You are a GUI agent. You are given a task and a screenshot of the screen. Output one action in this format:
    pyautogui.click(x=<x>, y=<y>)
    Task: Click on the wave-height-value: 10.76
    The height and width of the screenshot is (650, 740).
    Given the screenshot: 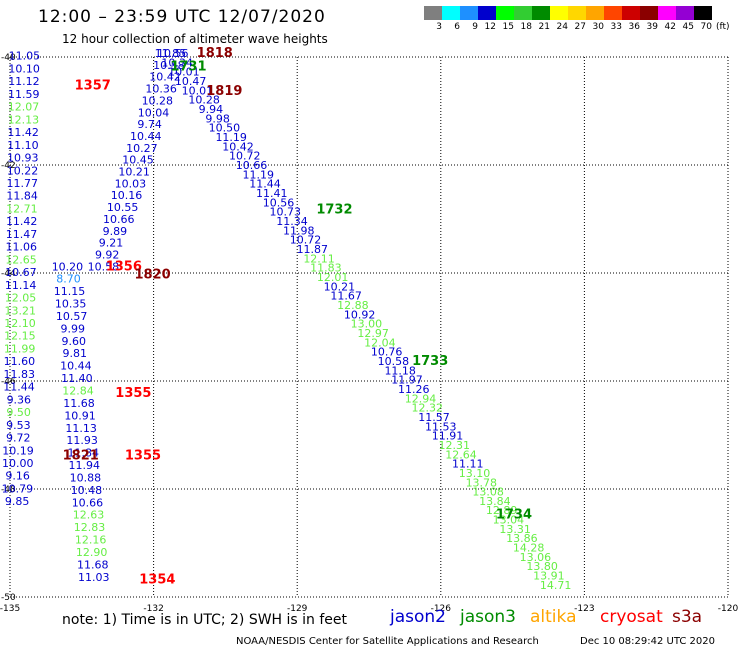 What is the action you would take?
    pyautogui.click(x=387, y=352)
    